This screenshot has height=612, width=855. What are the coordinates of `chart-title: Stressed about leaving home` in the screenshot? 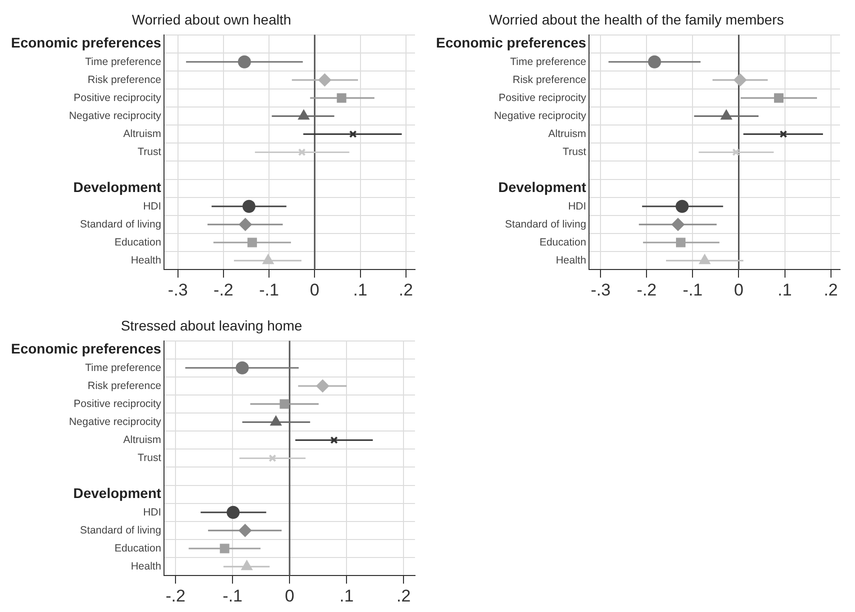 It's located at (211, 325).